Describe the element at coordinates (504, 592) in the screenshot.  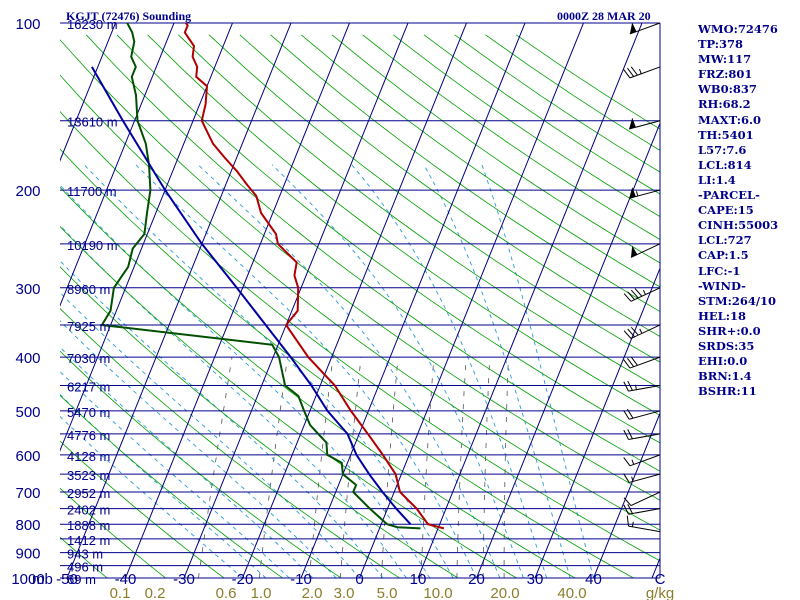
I see `mixing-ratio-label: 20.0` at that location.